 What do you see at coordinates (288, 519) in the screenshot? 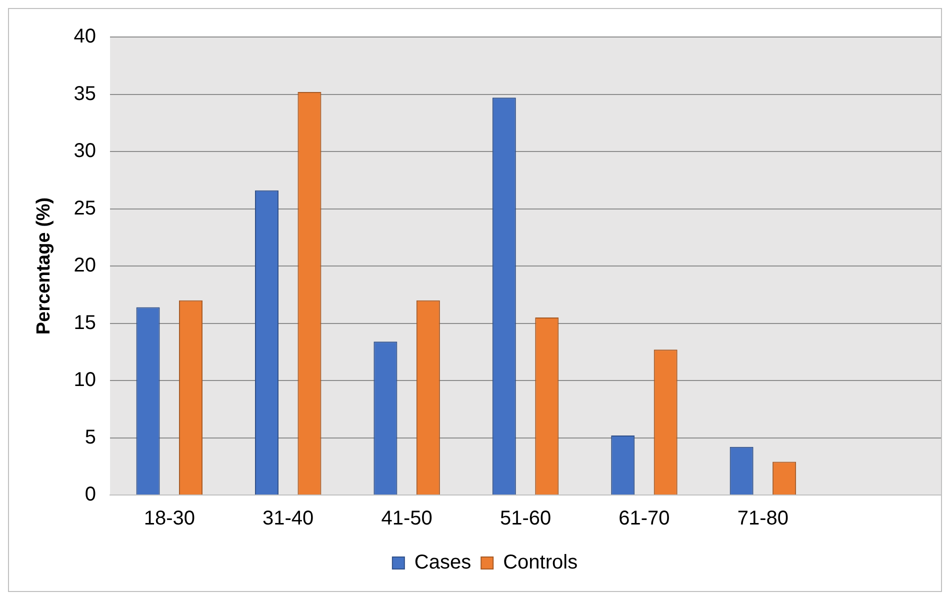
I see `x-tick-label: 31-40` at bounding box center [288, 519].